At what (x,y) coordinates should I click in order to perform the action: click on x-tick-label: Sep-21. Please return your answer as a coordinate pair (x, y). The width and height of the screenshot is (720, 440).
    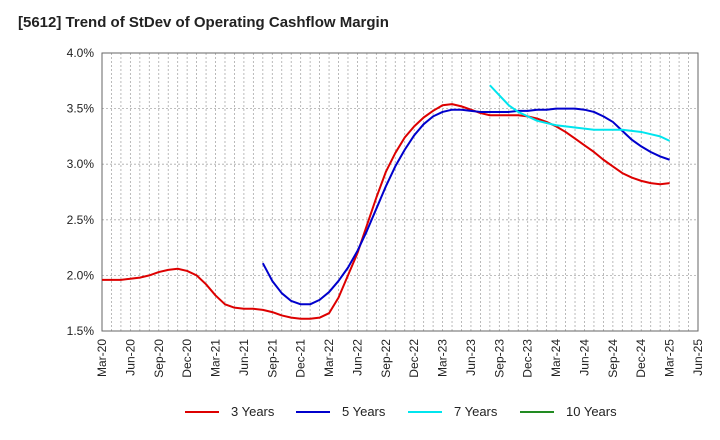
    Looking at the image, I should click on (272, 358).